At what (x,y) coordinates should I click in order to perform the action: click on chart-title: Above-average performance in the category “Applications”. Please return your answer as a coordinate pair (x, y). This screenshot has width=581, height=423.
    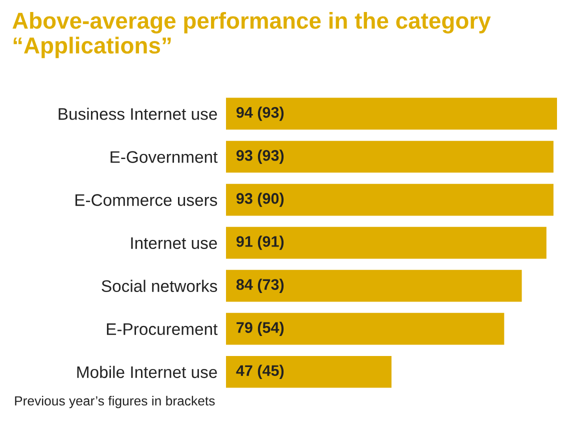
    Looking at the image, I should click on (251, 35).